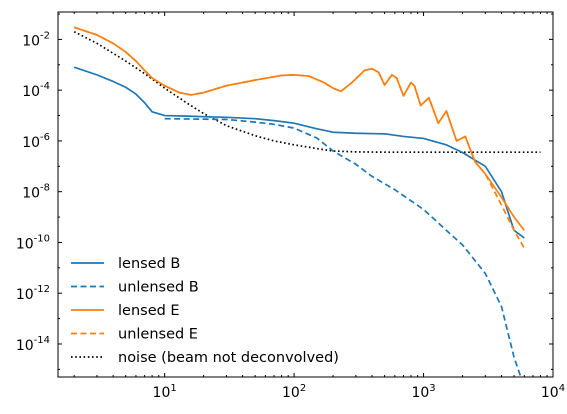 Image resolution: width=567 pixels, height=414 pixels. What do you see at coordinates (36, 192) in the screenshot?
I see `y-tick-label: 10⁻⁸` at bounding box center [36, 192].